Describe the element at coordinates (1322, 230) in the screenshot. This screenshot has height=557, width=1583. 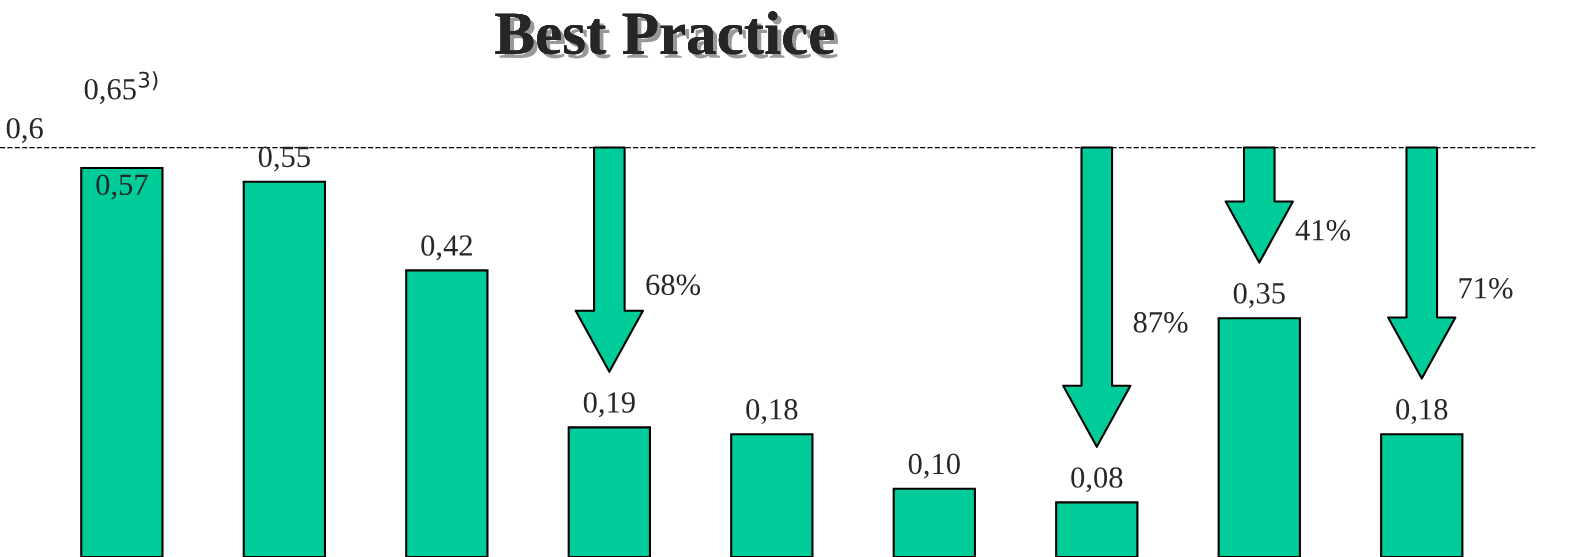
I see `annotation: 41%` at that location.